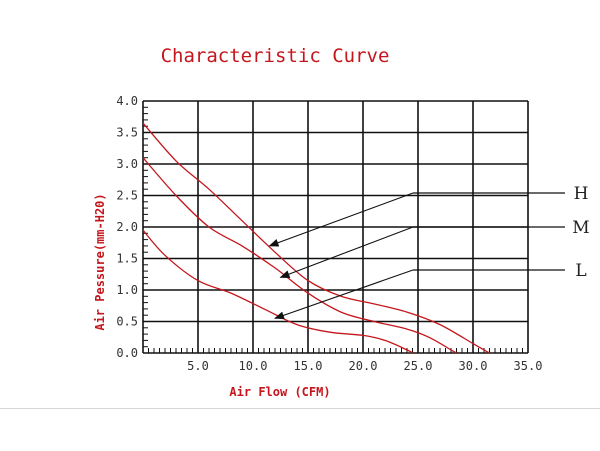 This screenshot has height=451, width=600. What do you see at coordinates (308, 366) in the screenshot?
I see `x-tick-label: 15.0` at bounding box center [308, 366].